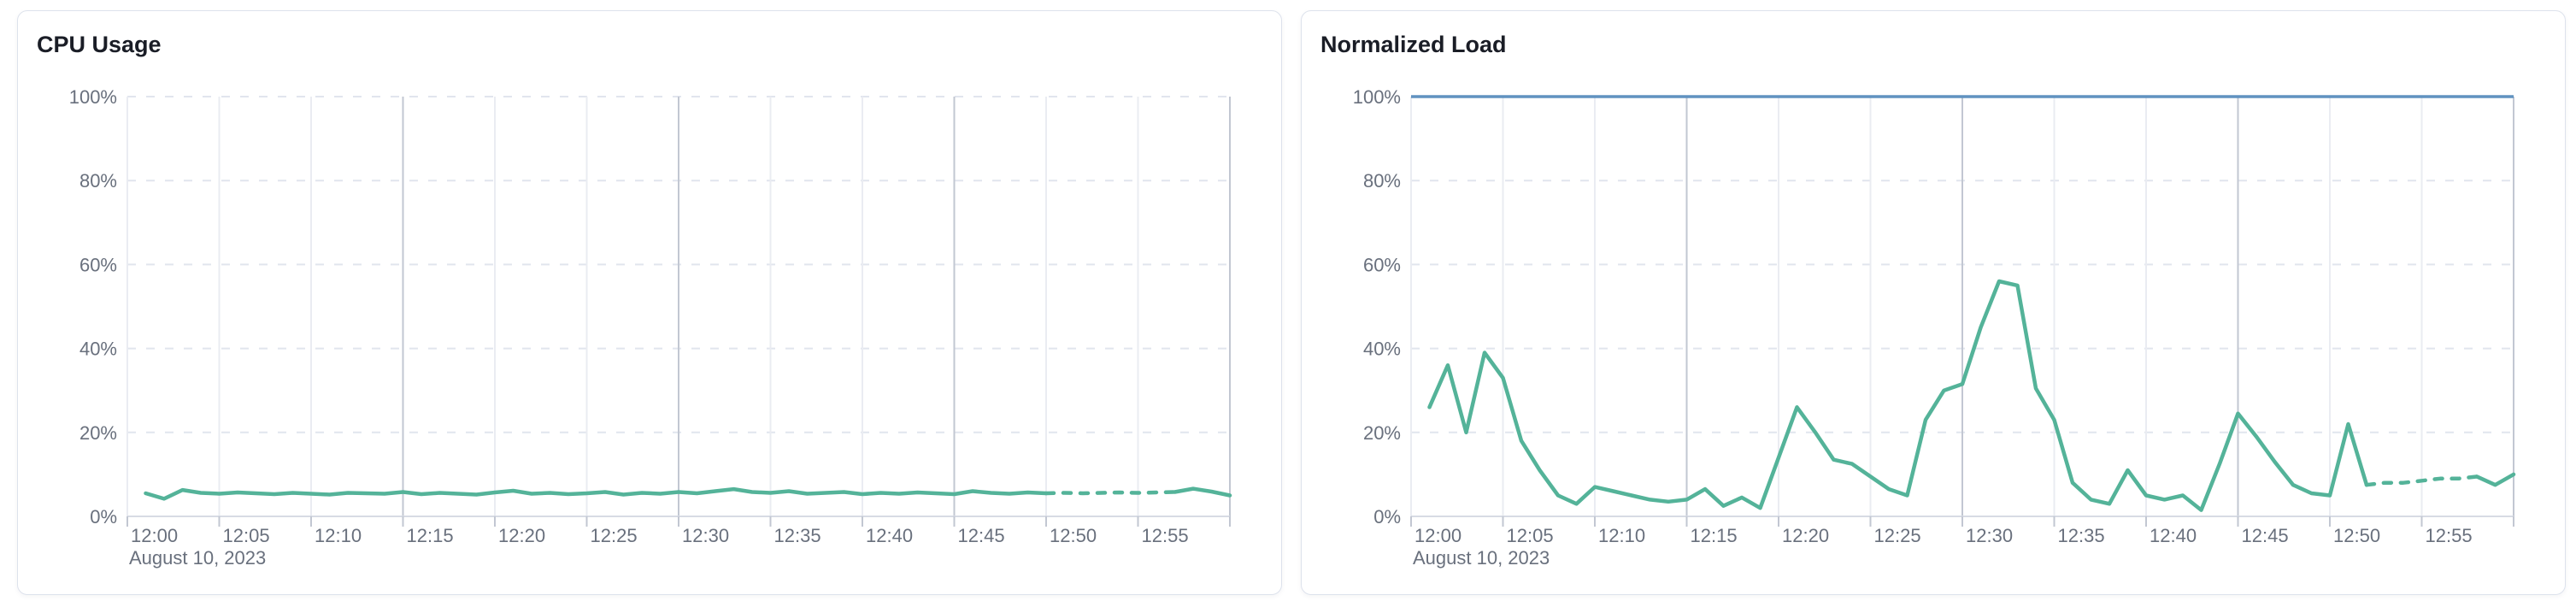 The image size is (2576, 607). I want to click on normalized-load-title: Normalized Load, so click(1413, 44).